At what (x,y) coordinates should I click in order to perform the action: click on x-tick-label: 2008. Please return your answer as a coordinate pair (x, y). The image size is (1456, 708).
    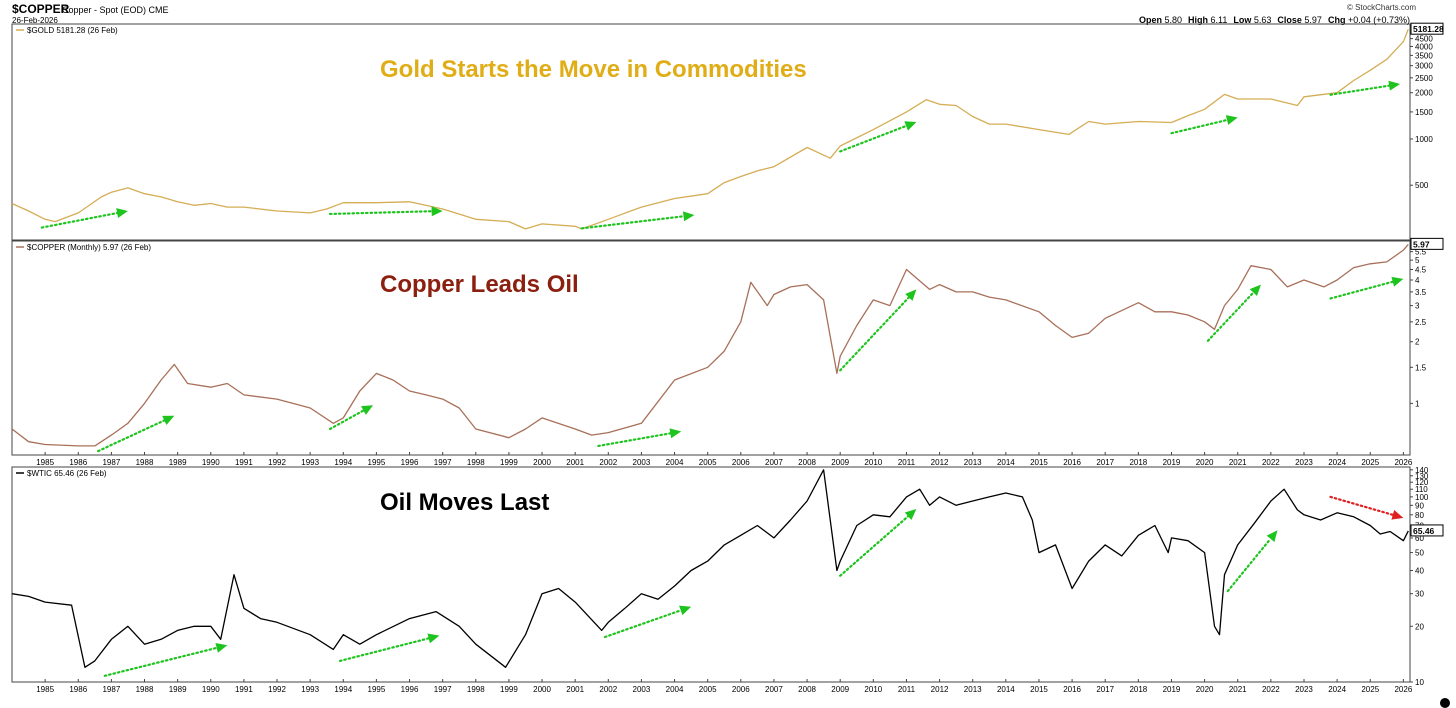
    Looking at the image, I should click on (807, 689).